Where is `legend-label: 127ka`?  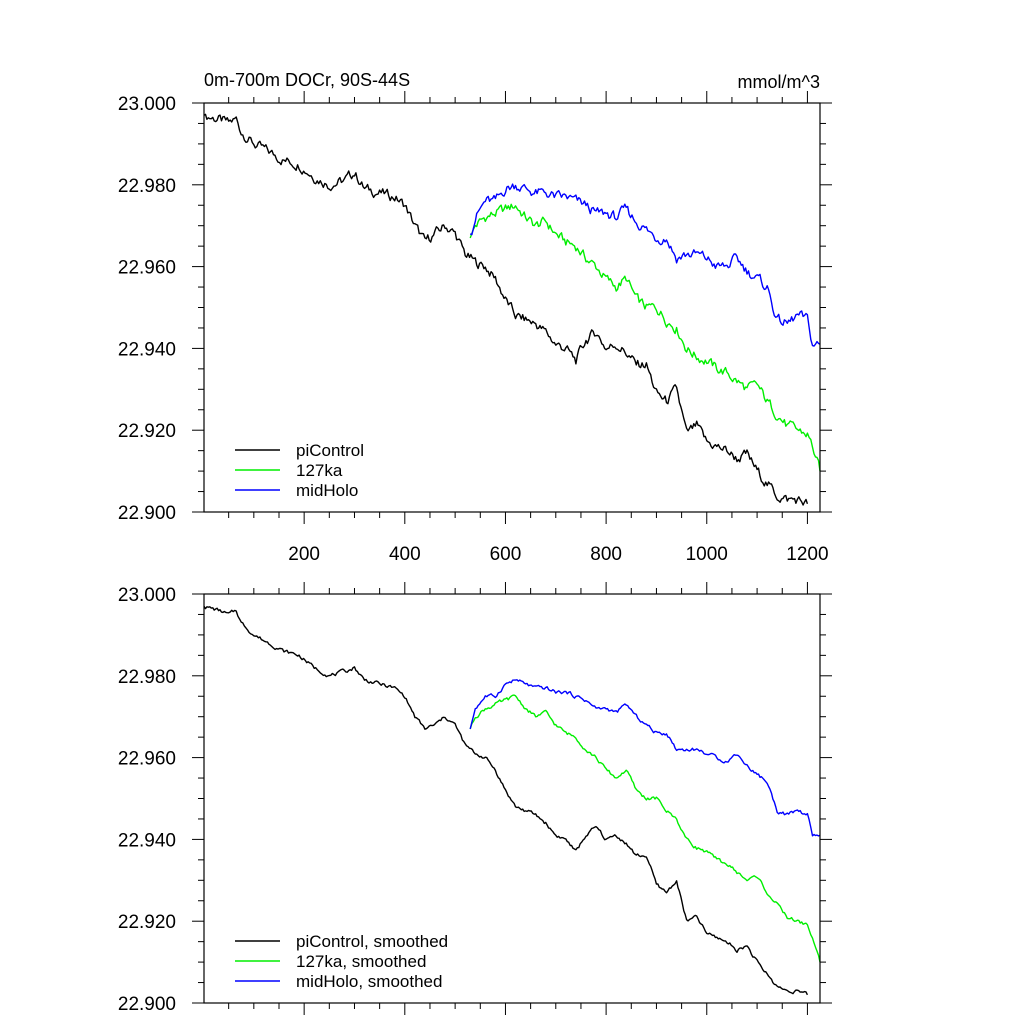 legend-label: 127ka is located at coordinates (319, 470).